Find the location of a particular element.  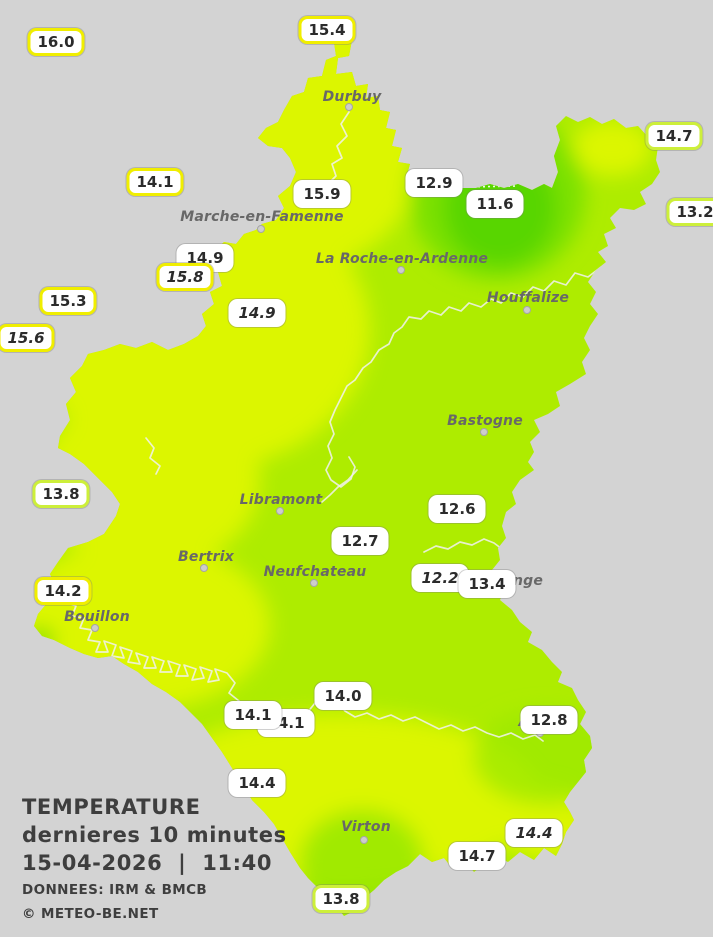

temperature-badge: 11.6 is located at coordinates (495, 204).